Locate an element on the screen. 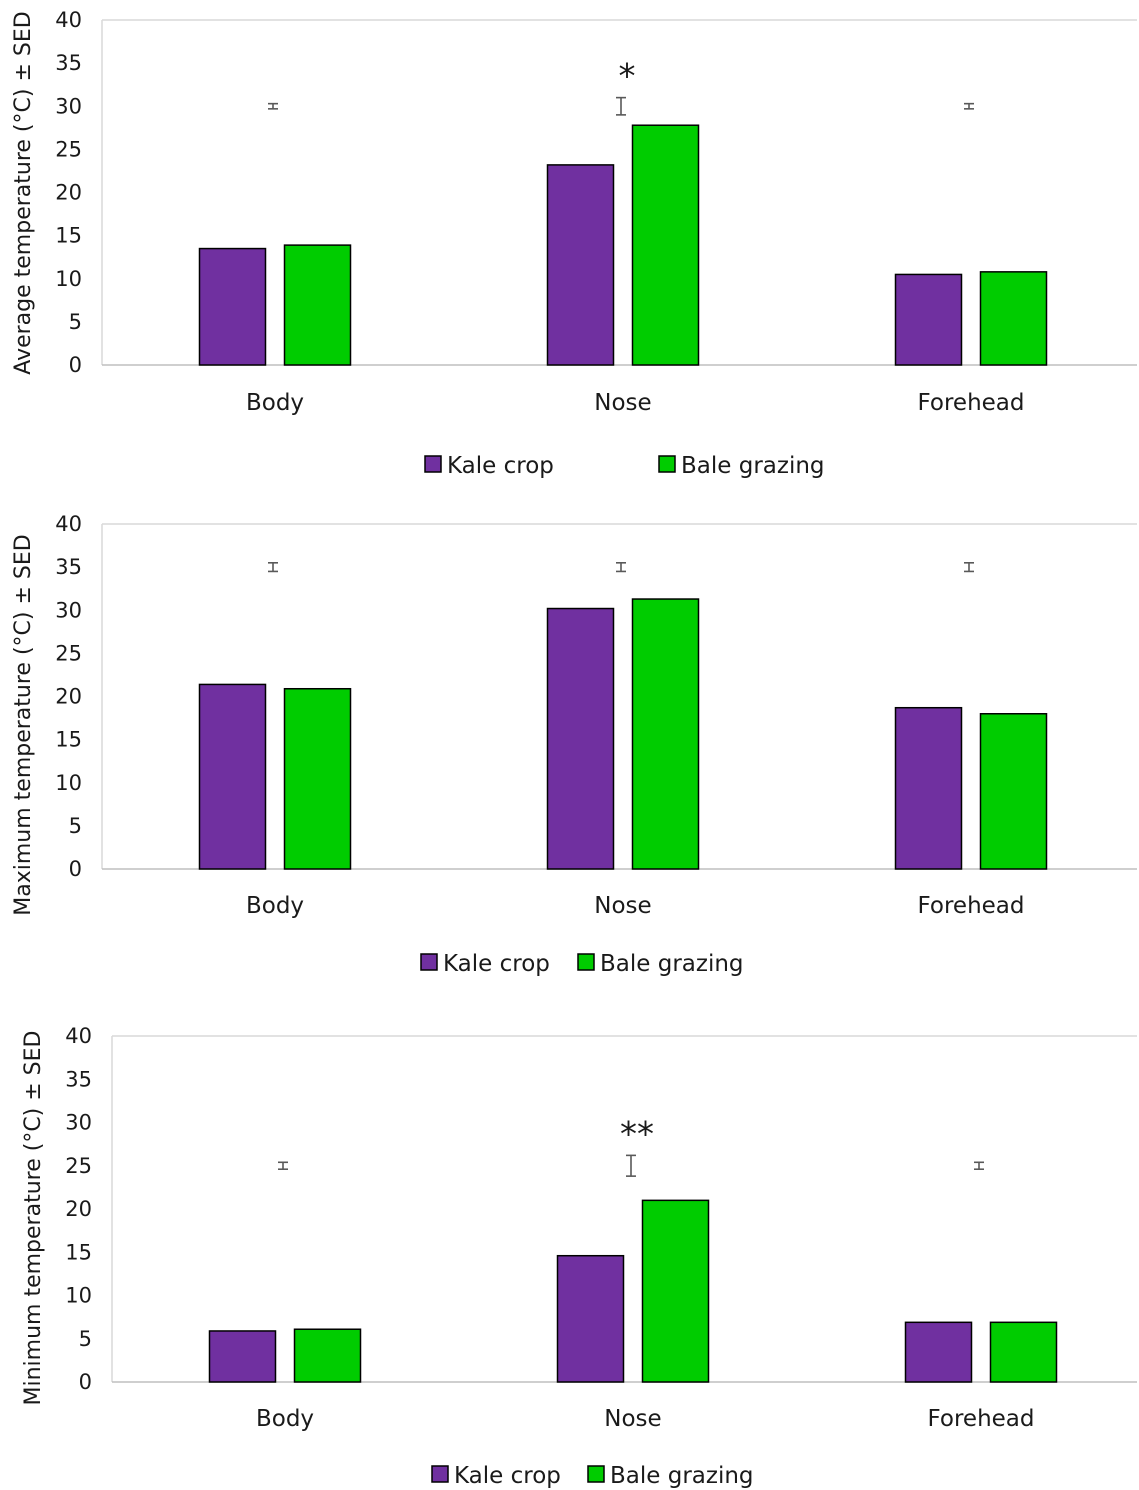 The image size is (1139, 1490). significance-marker: ** is located at coordinates (637, 1134).